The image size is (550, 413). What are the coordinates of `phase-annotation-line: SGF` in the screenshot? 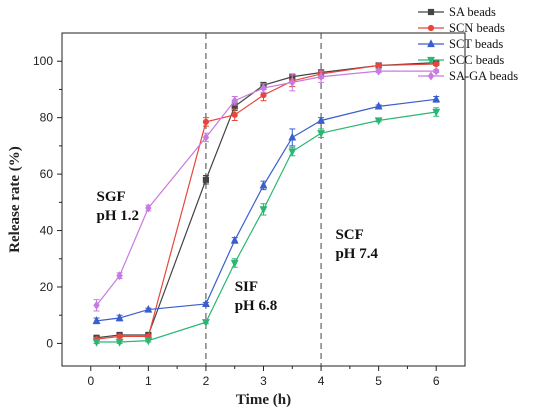 It's located at (111, 197).